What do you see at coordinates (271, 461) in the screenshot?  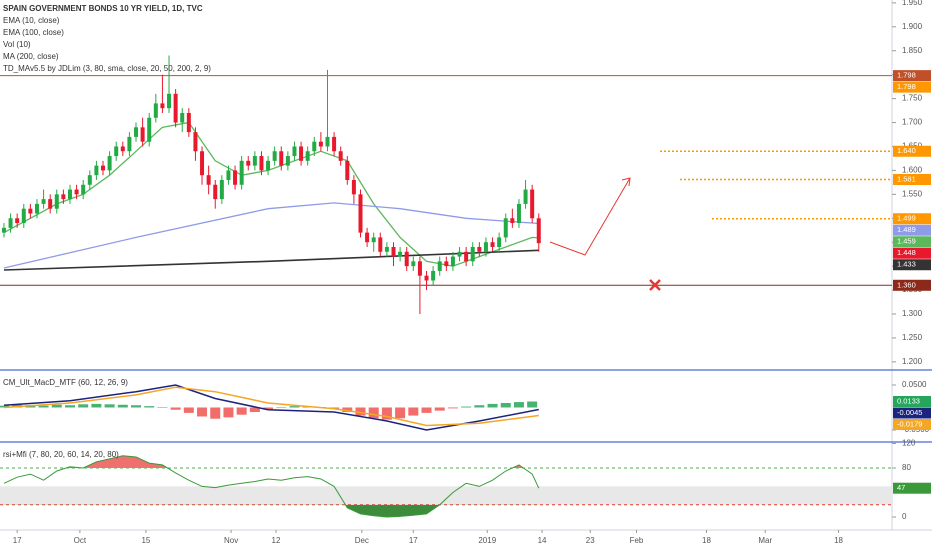 I see `overbought-fill` at bounding box center [271, 461].